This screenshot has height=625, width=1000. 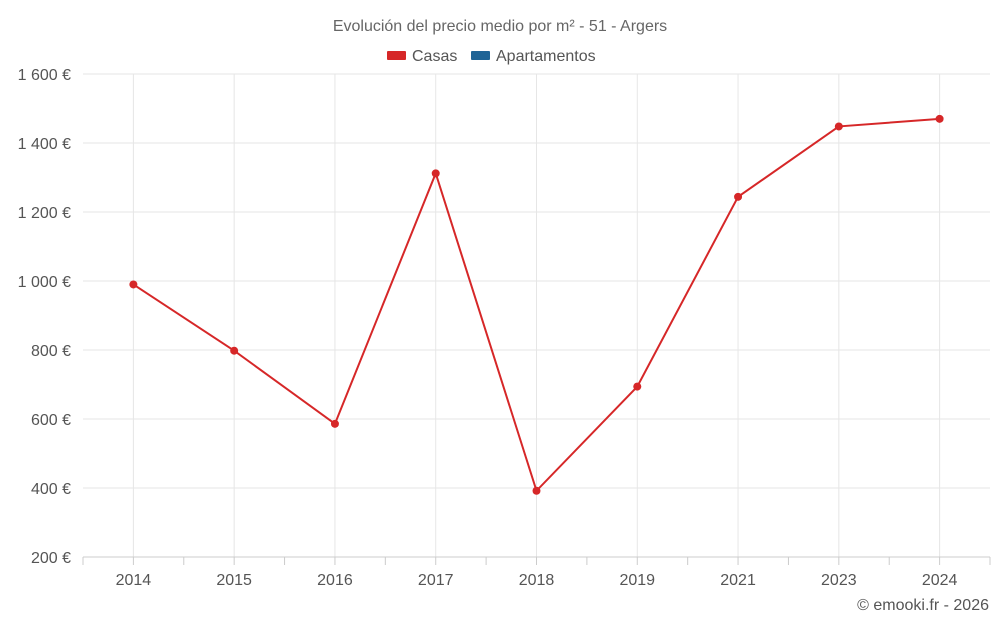 I want to click on data-point-casas-2024, so click(x=939, y=118).